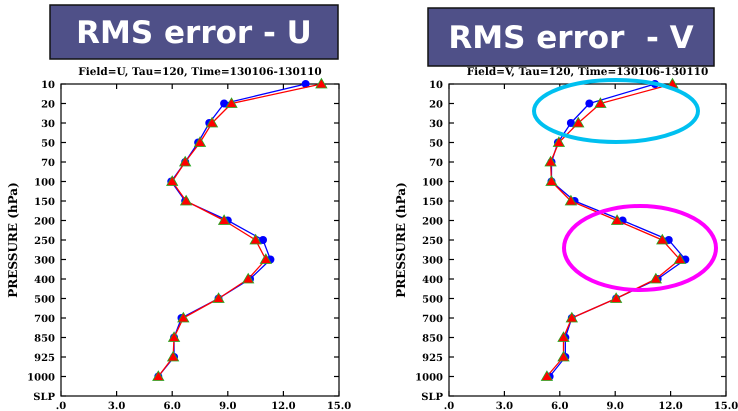 This screenshot has width=738, height=411. Describe the element at coordinates (194, 33) in the screenshot. I see `chart-title: RMS error - U` at that location.